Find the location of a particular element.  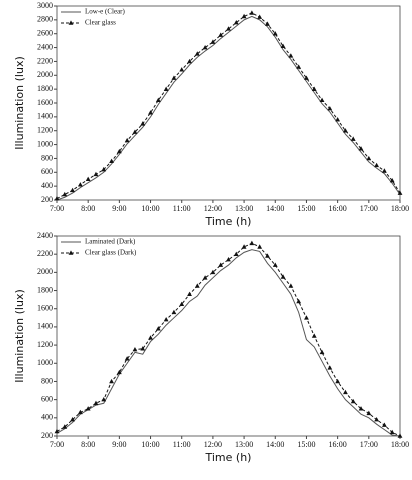

y-tick-label: 400 is located at coordinates (47, 185).